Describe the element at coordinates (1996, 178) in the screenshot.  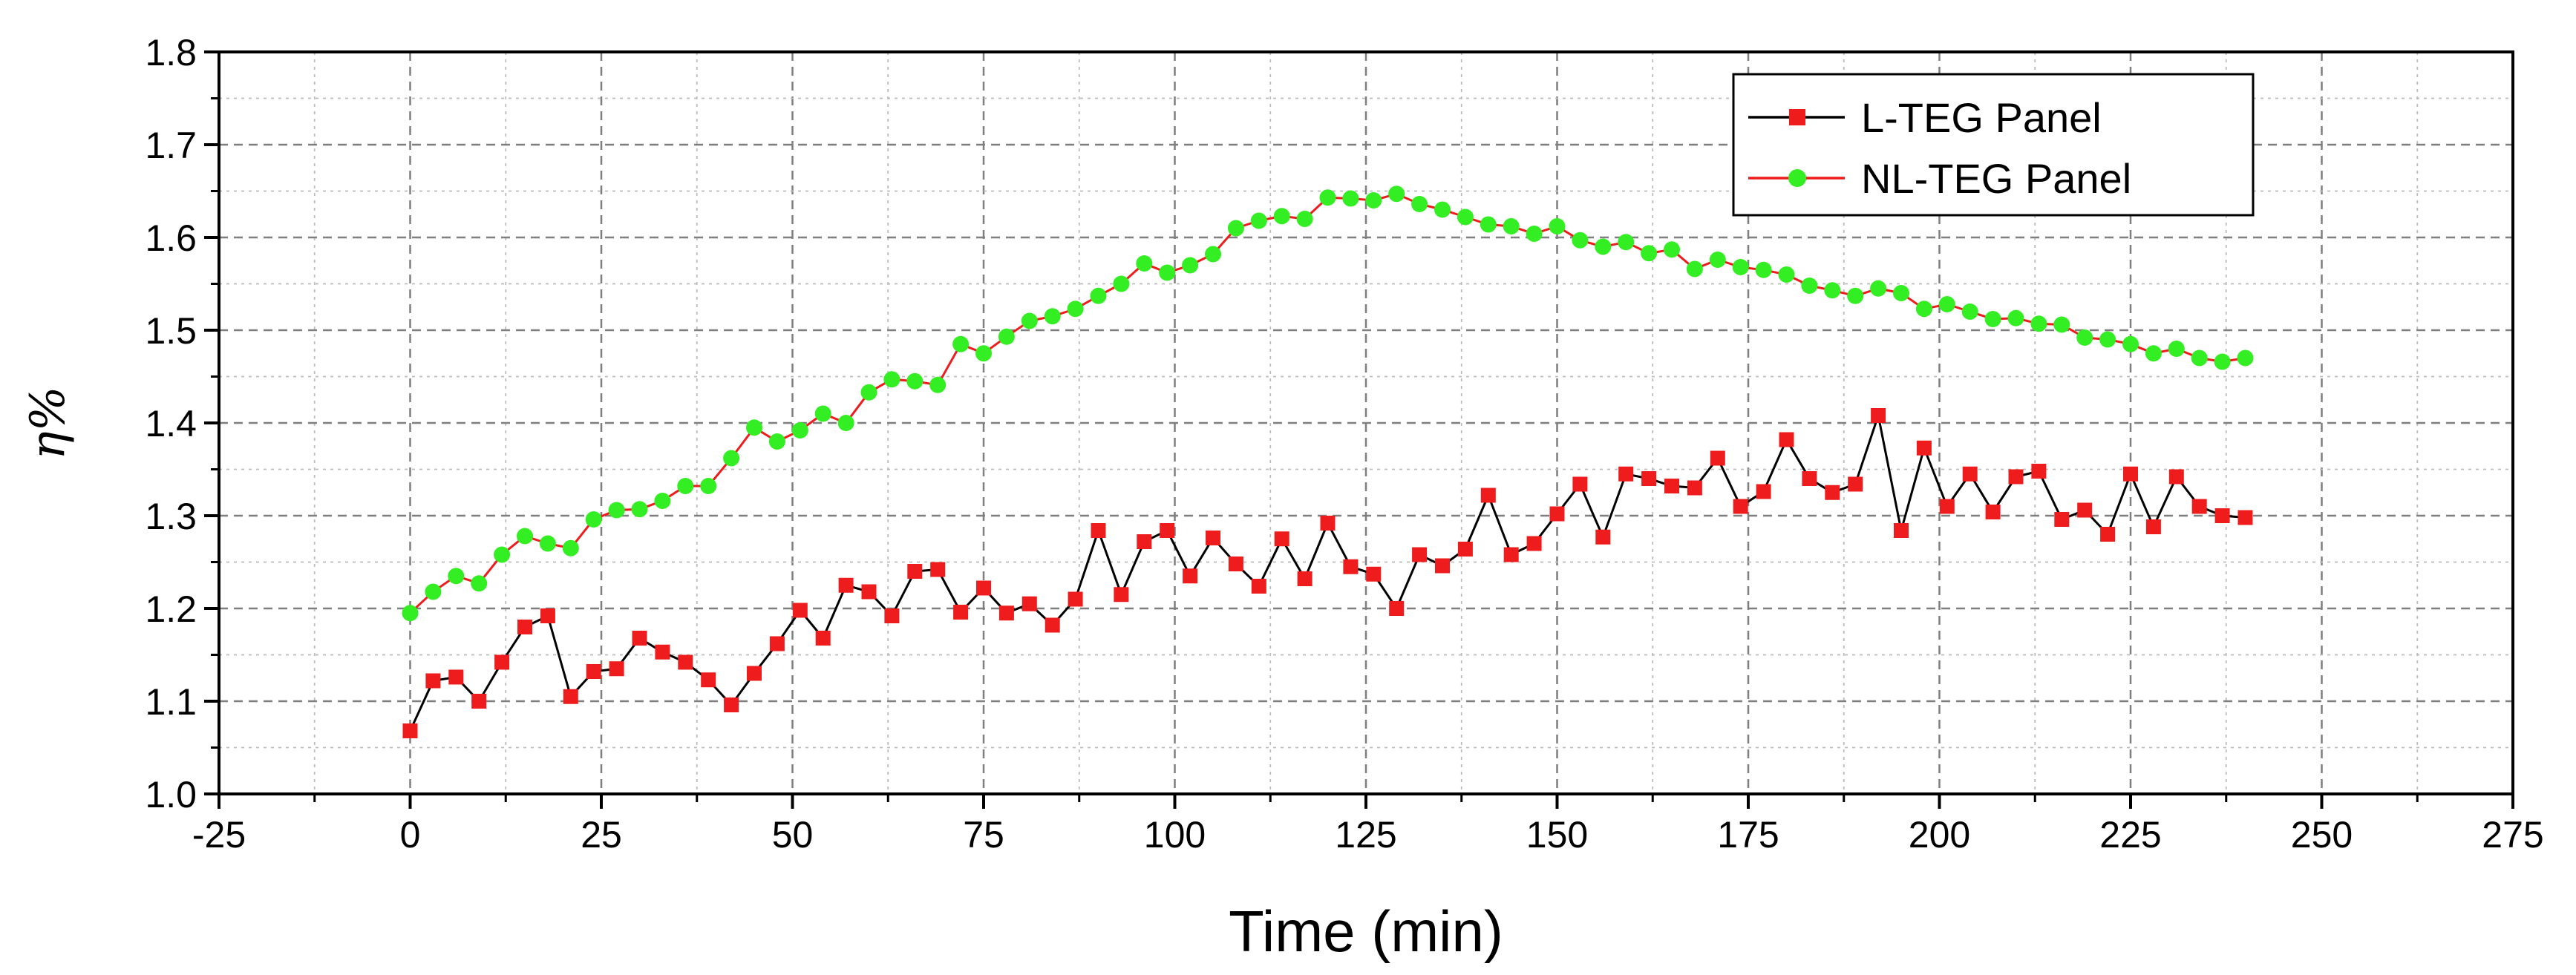
I see `legend-label: NL-TEG Panel` at that location.